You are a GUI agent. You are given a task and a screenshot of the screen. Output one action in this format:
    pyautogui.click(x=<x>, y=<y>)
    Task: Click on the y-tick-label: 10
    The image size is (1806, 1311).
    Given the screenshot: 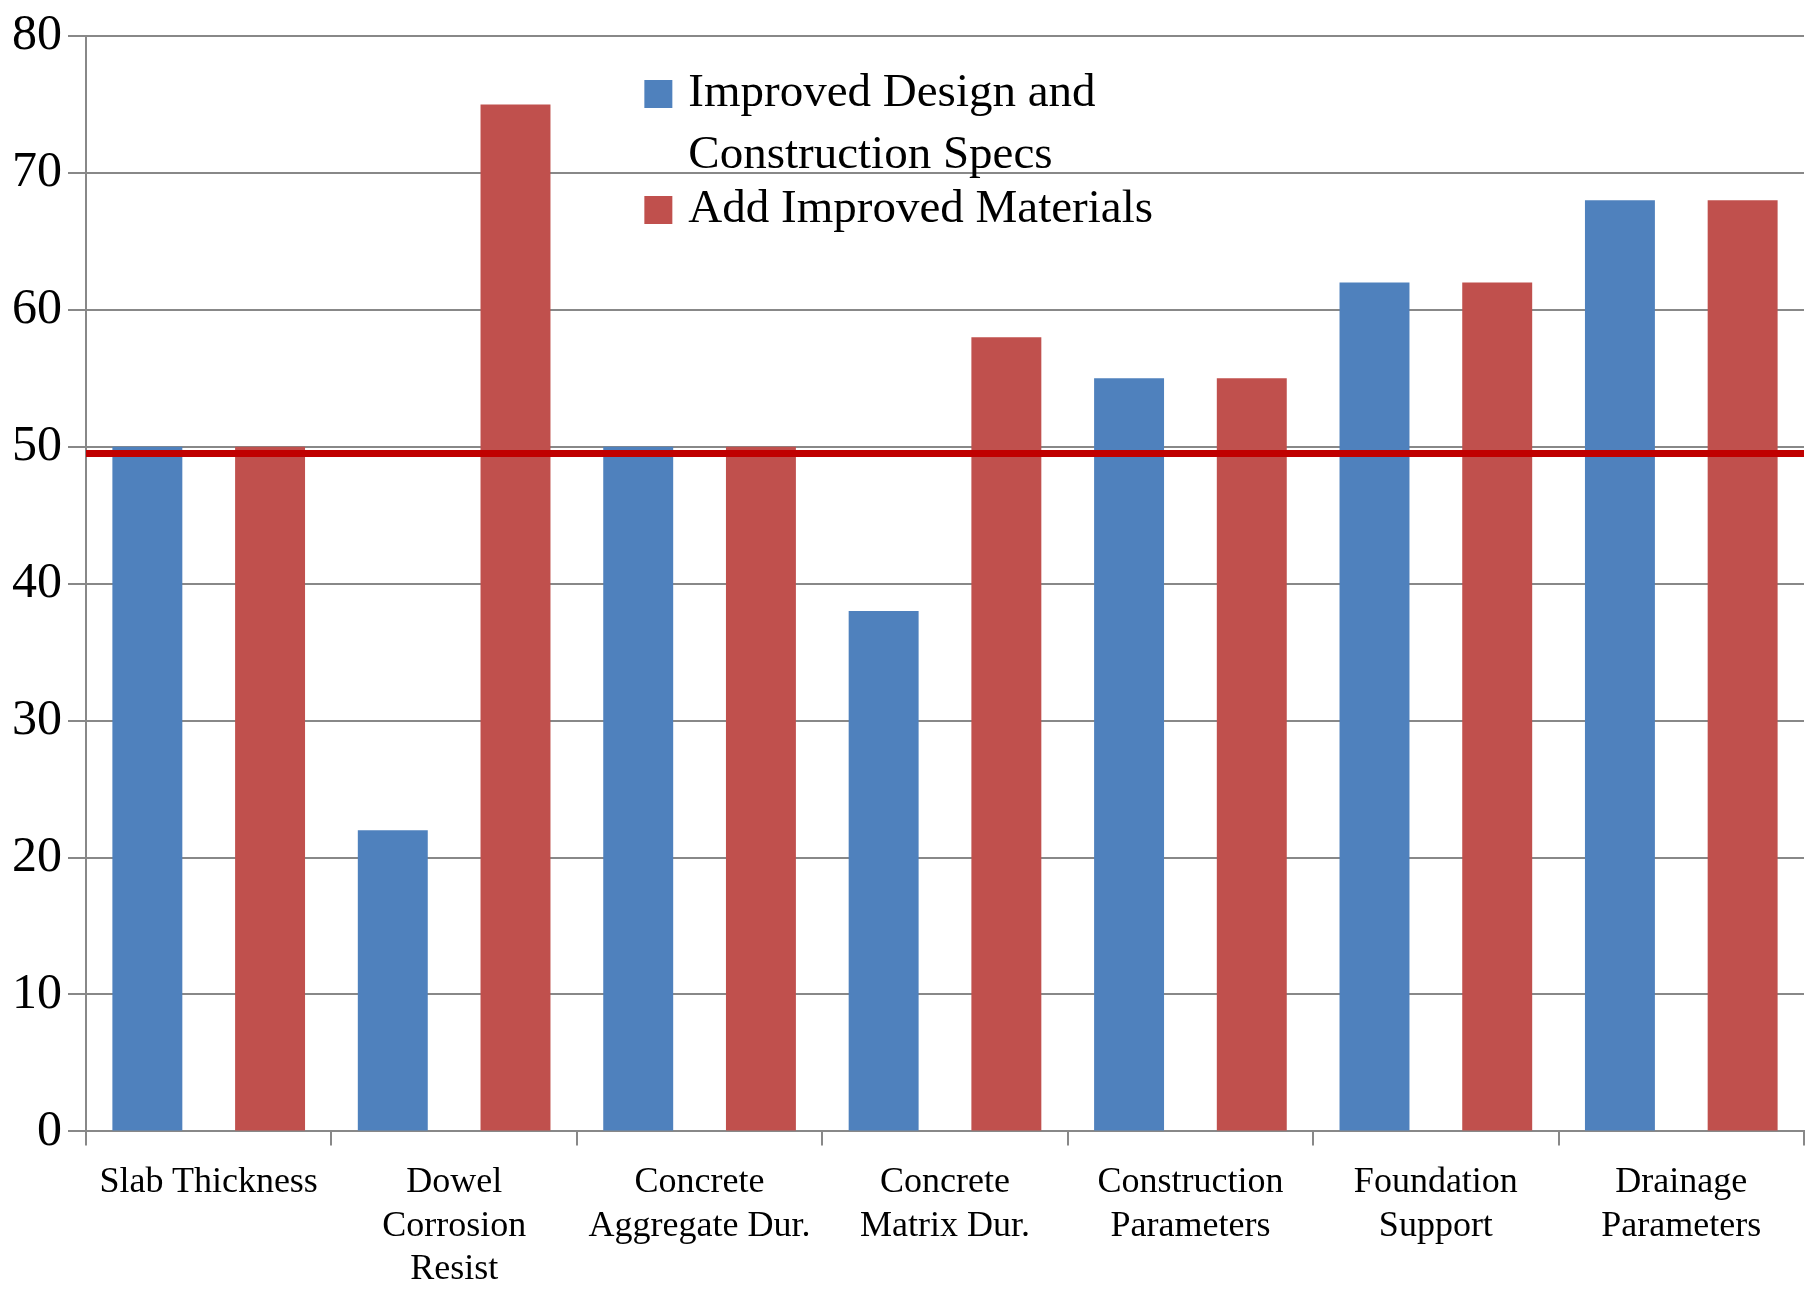 What is the action you would take?
    pyautogui.click(x=37, y=990)
    